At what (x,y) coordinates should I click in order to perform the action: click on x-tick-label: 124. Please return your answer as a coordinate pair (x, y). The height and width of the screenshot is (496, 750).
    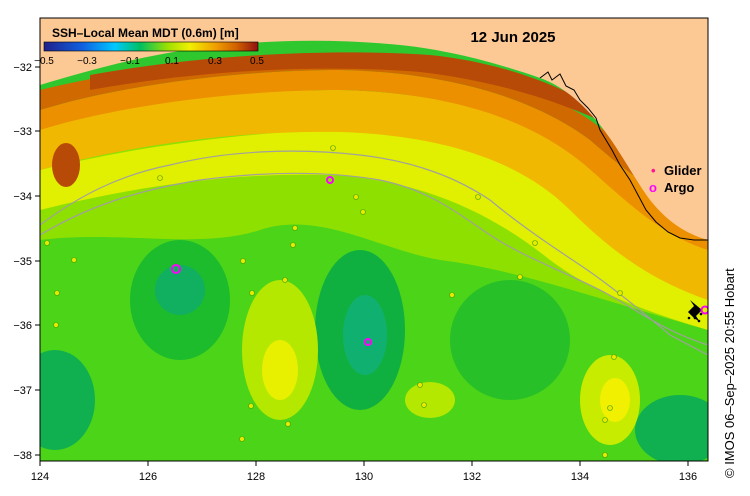
    Looking at the image, I should click on (40, 477).